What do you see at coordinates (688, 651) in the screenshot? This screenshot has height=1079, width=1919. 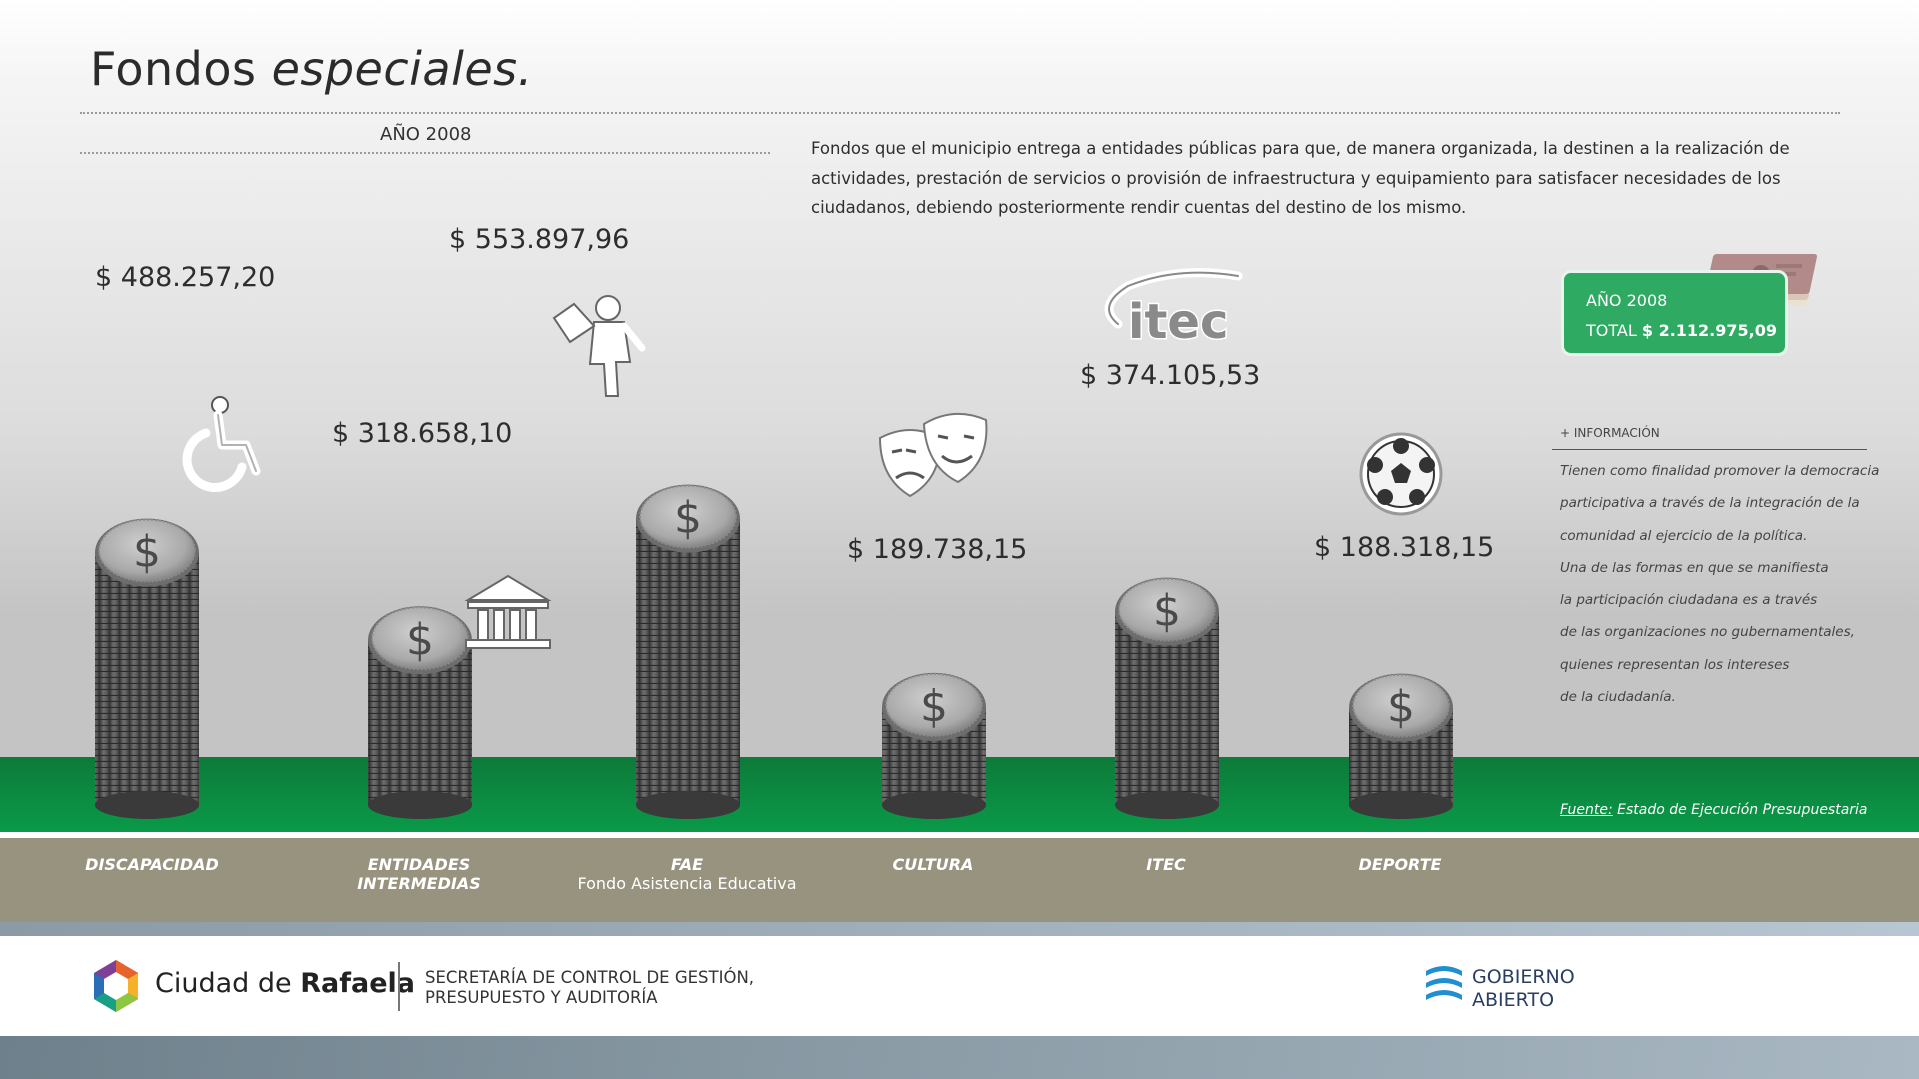 I see `coin-stack-fae: $` at bounding box center [688, 651].